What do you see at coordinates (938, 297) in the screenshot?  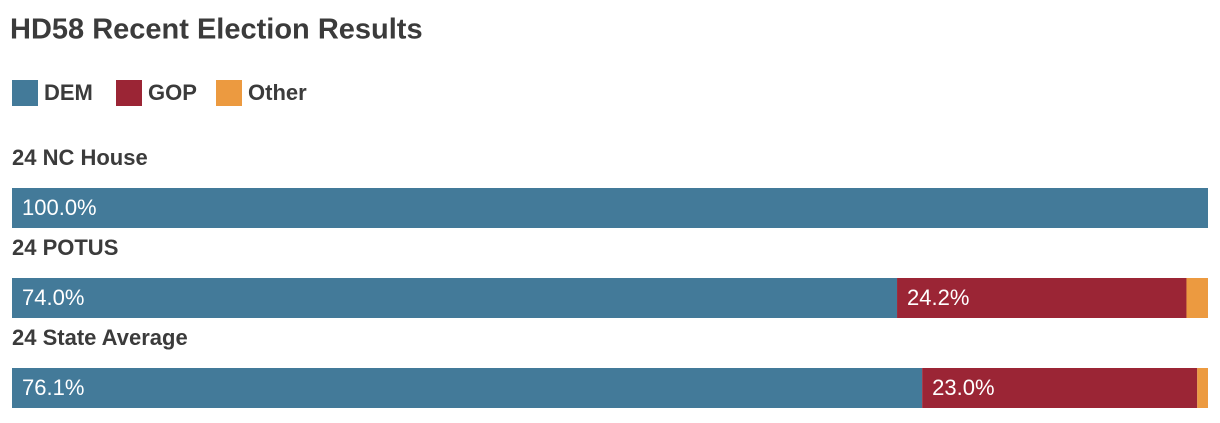 I see `value-label: 24.2%` at bounding box center [938, 297].